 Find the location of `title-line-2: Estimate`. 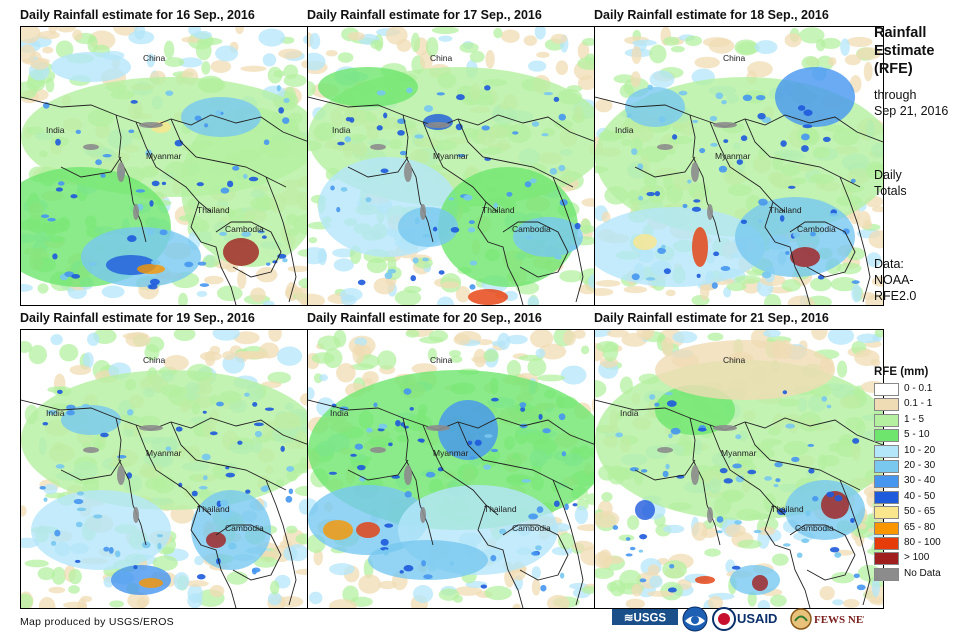

title-line-2: Estimate is located at coordinates (904, 51).